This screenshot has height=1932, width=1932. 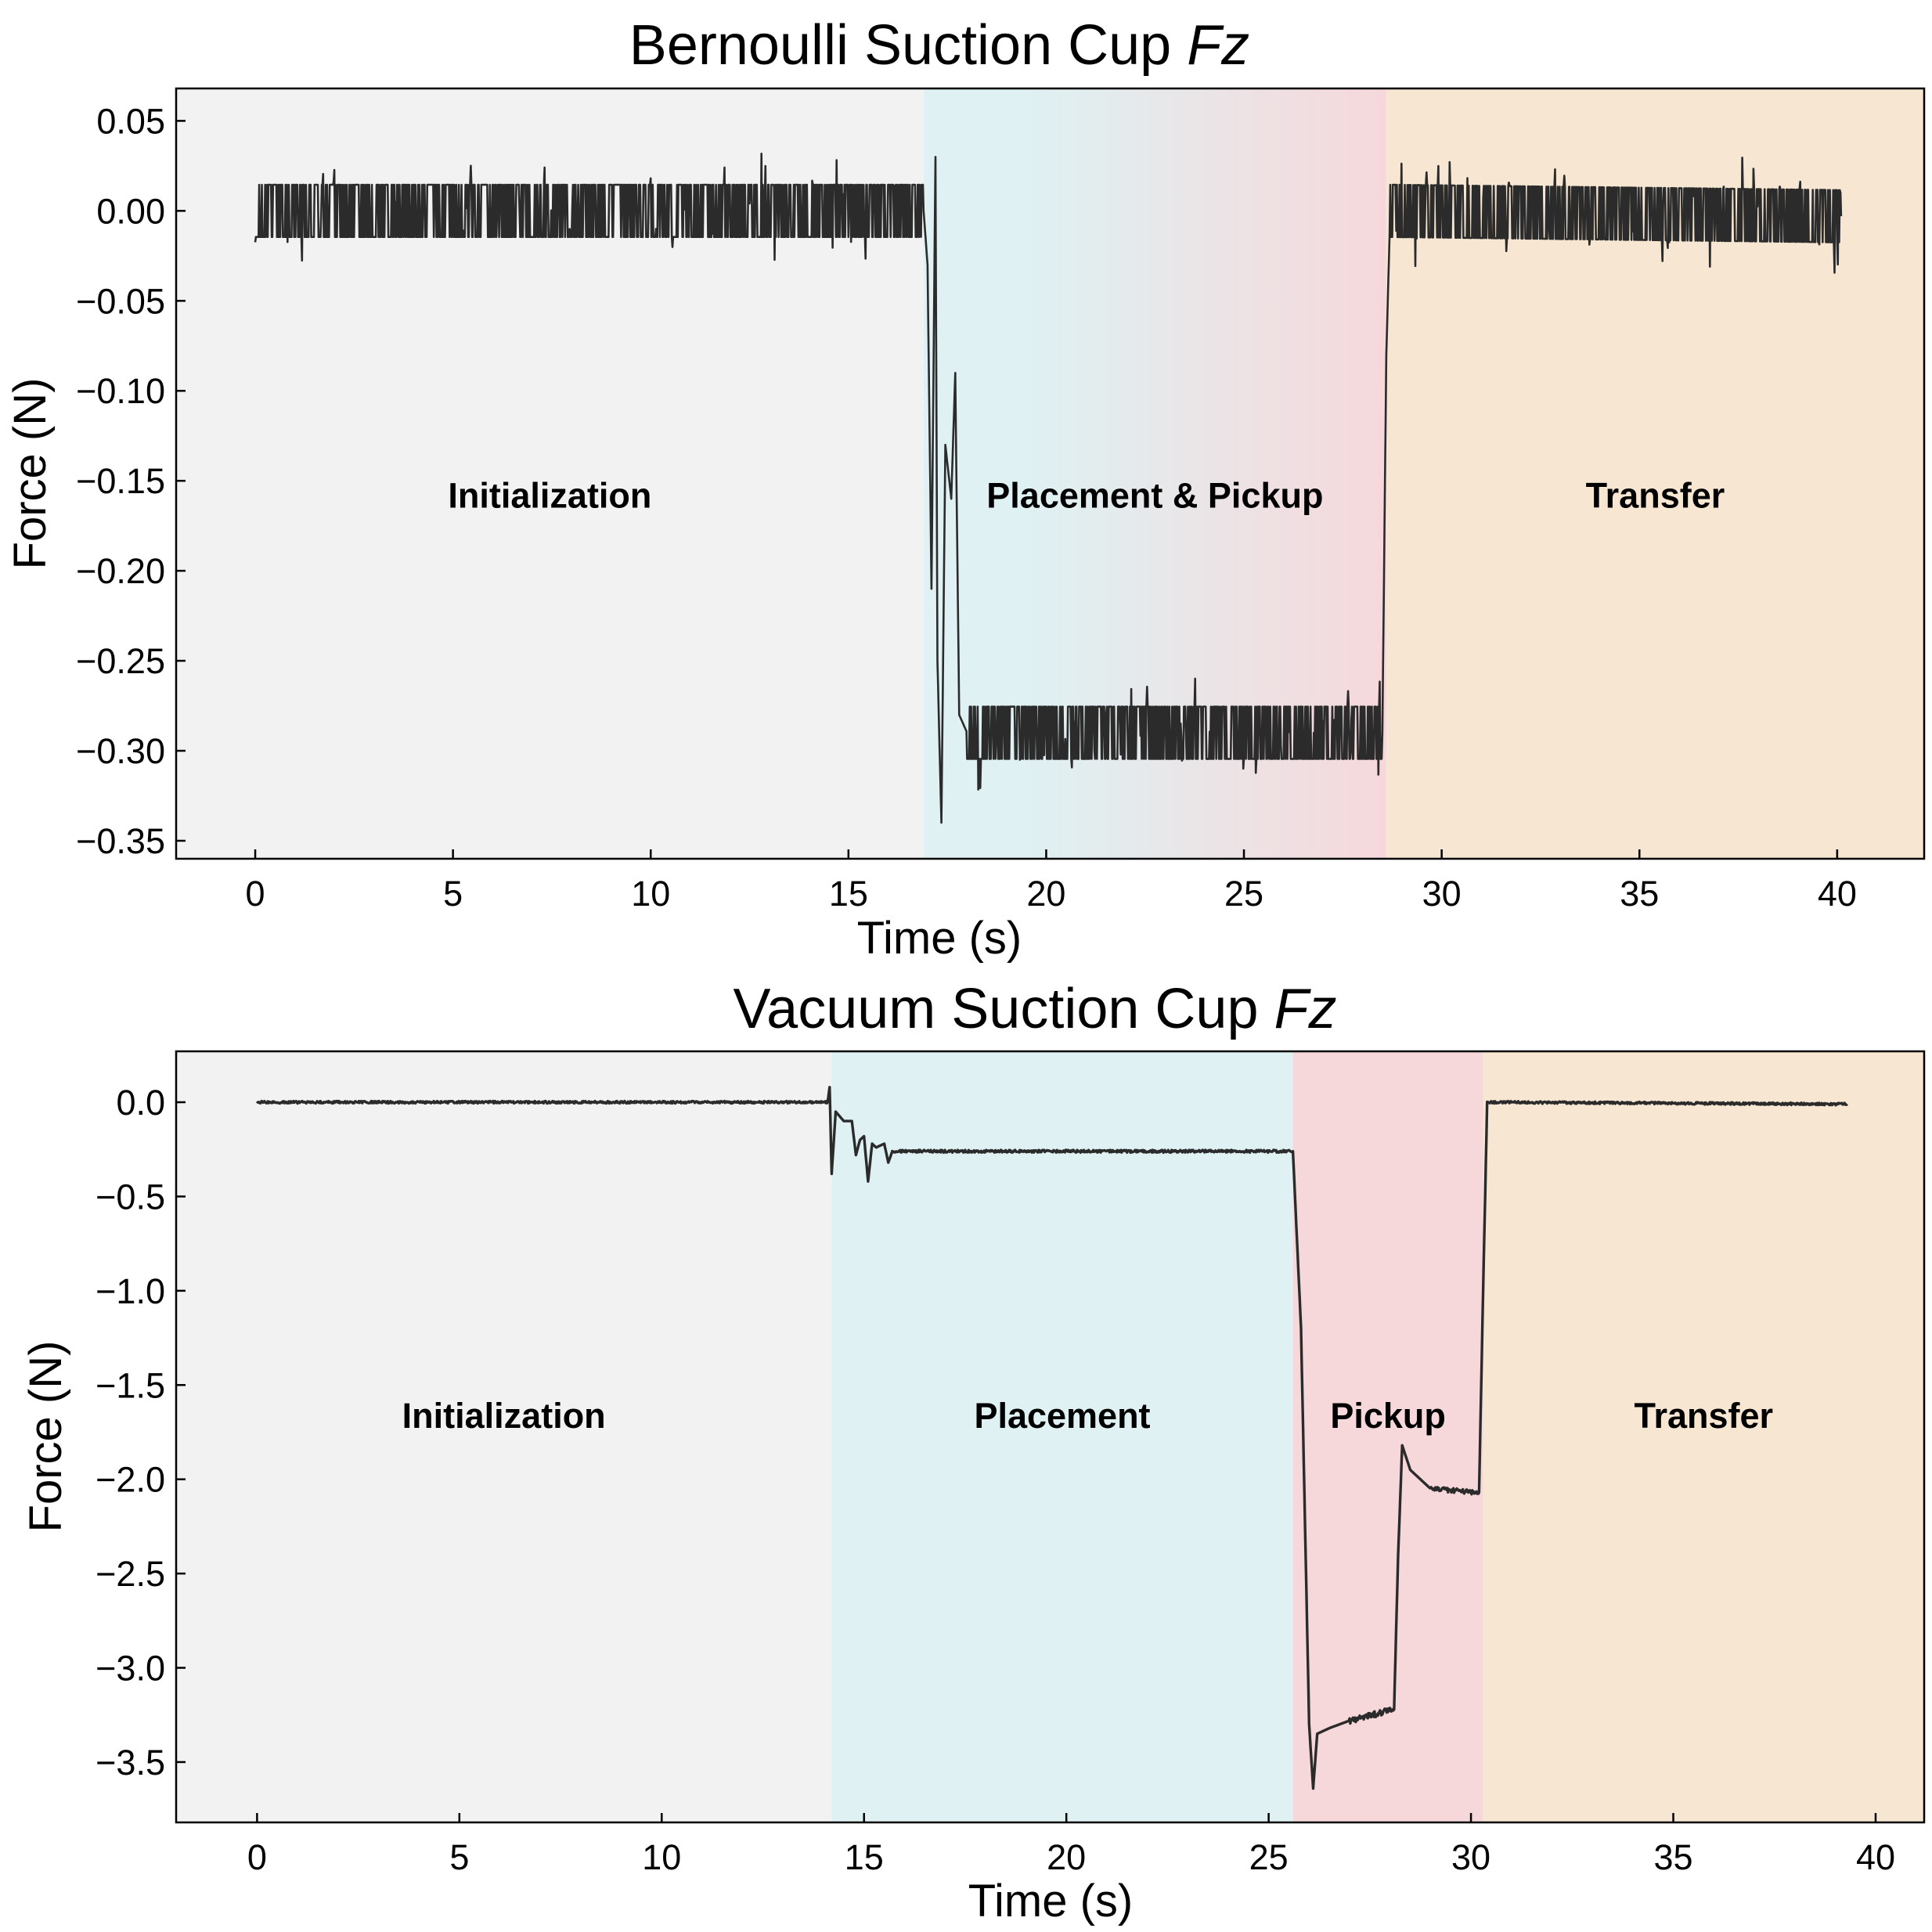 I want to click on y-tick-label: −0.35, so click(x=120, y=841).